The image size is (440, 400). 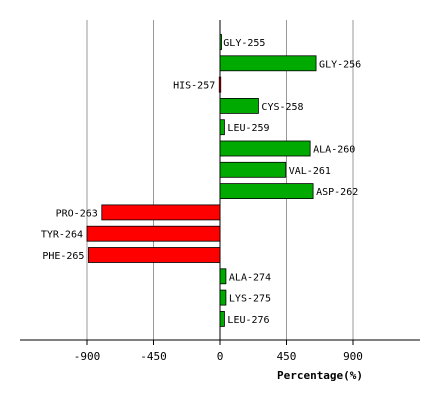 What do you see at coordinates (353, 356) in the screenshot?
I see `x-tick-label: 900` at bounding box center [353, 356].